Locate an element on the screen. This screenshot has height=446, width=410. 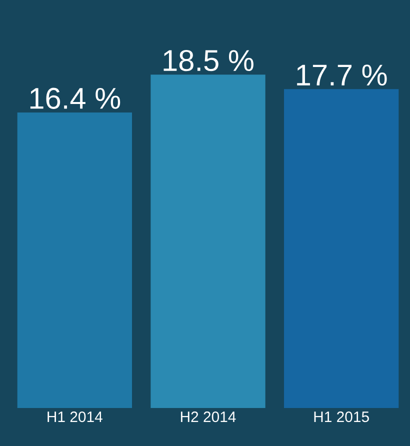
data-label: 17.7 % is located at coordinates (342, 75).